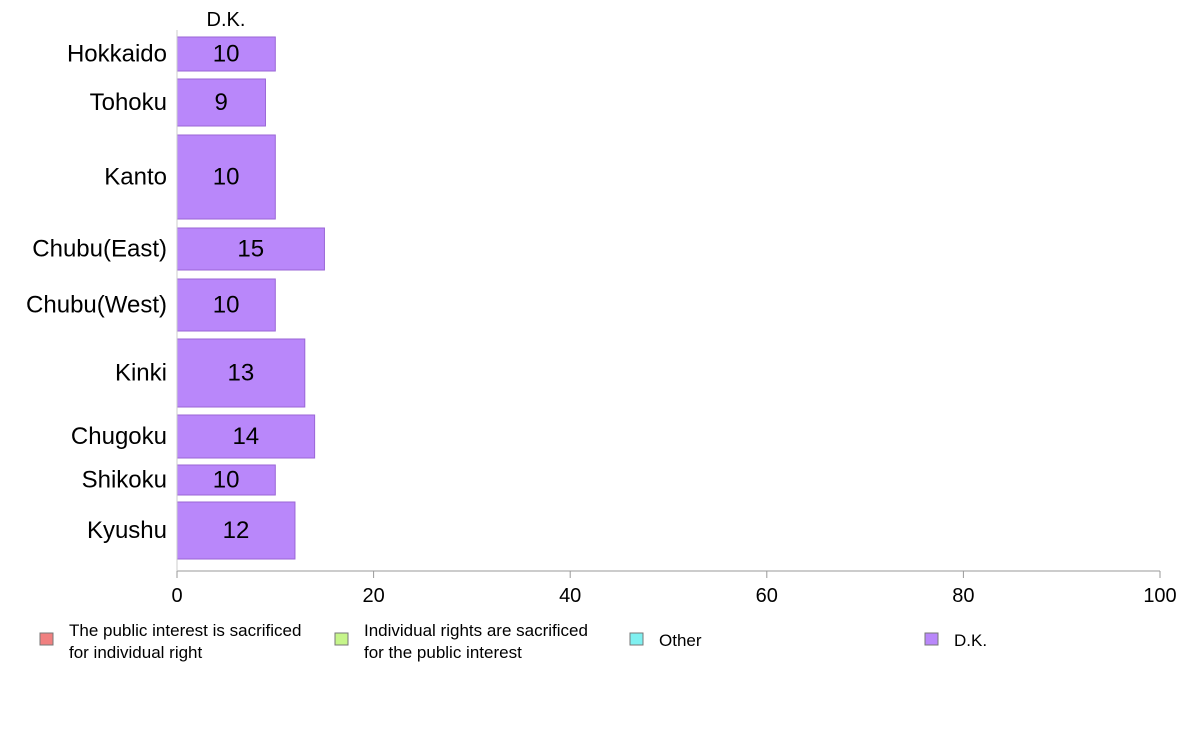 The image size is (1188, 736). I want to click on category-label: Shikoku, so click(124, 480).